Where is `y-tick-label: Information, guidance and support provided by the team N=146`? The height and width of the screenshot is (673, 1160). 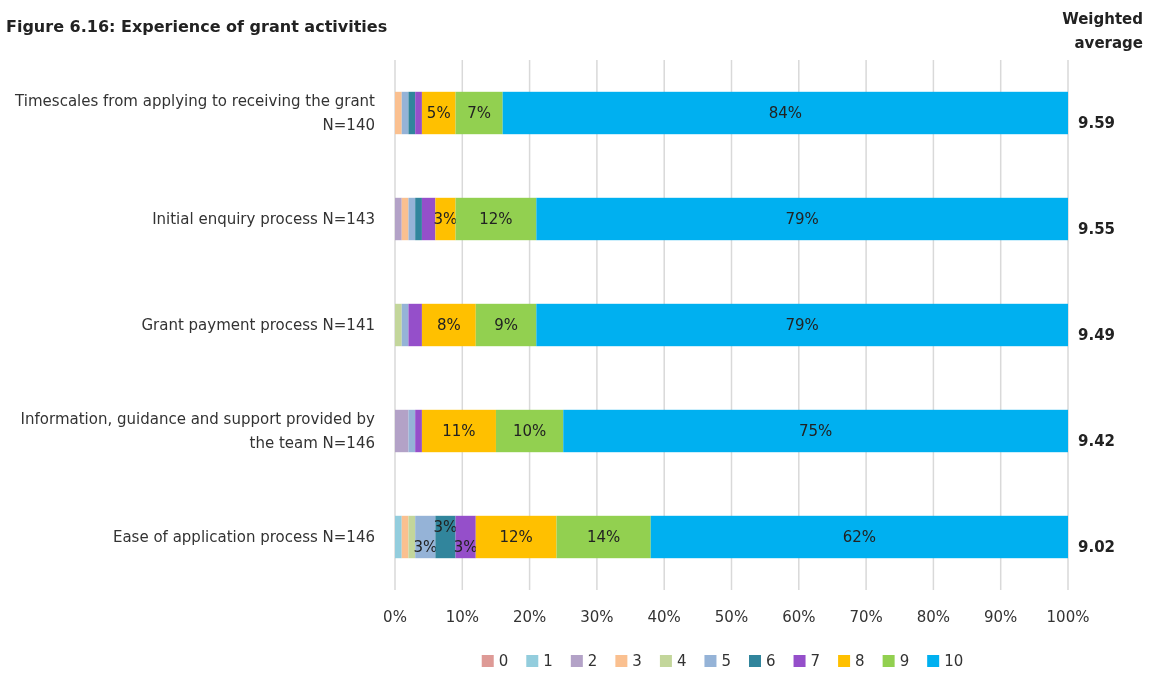
y-tick-label: Information, guidance and support provided by the team N=146 is located at coordinates (198, 431).